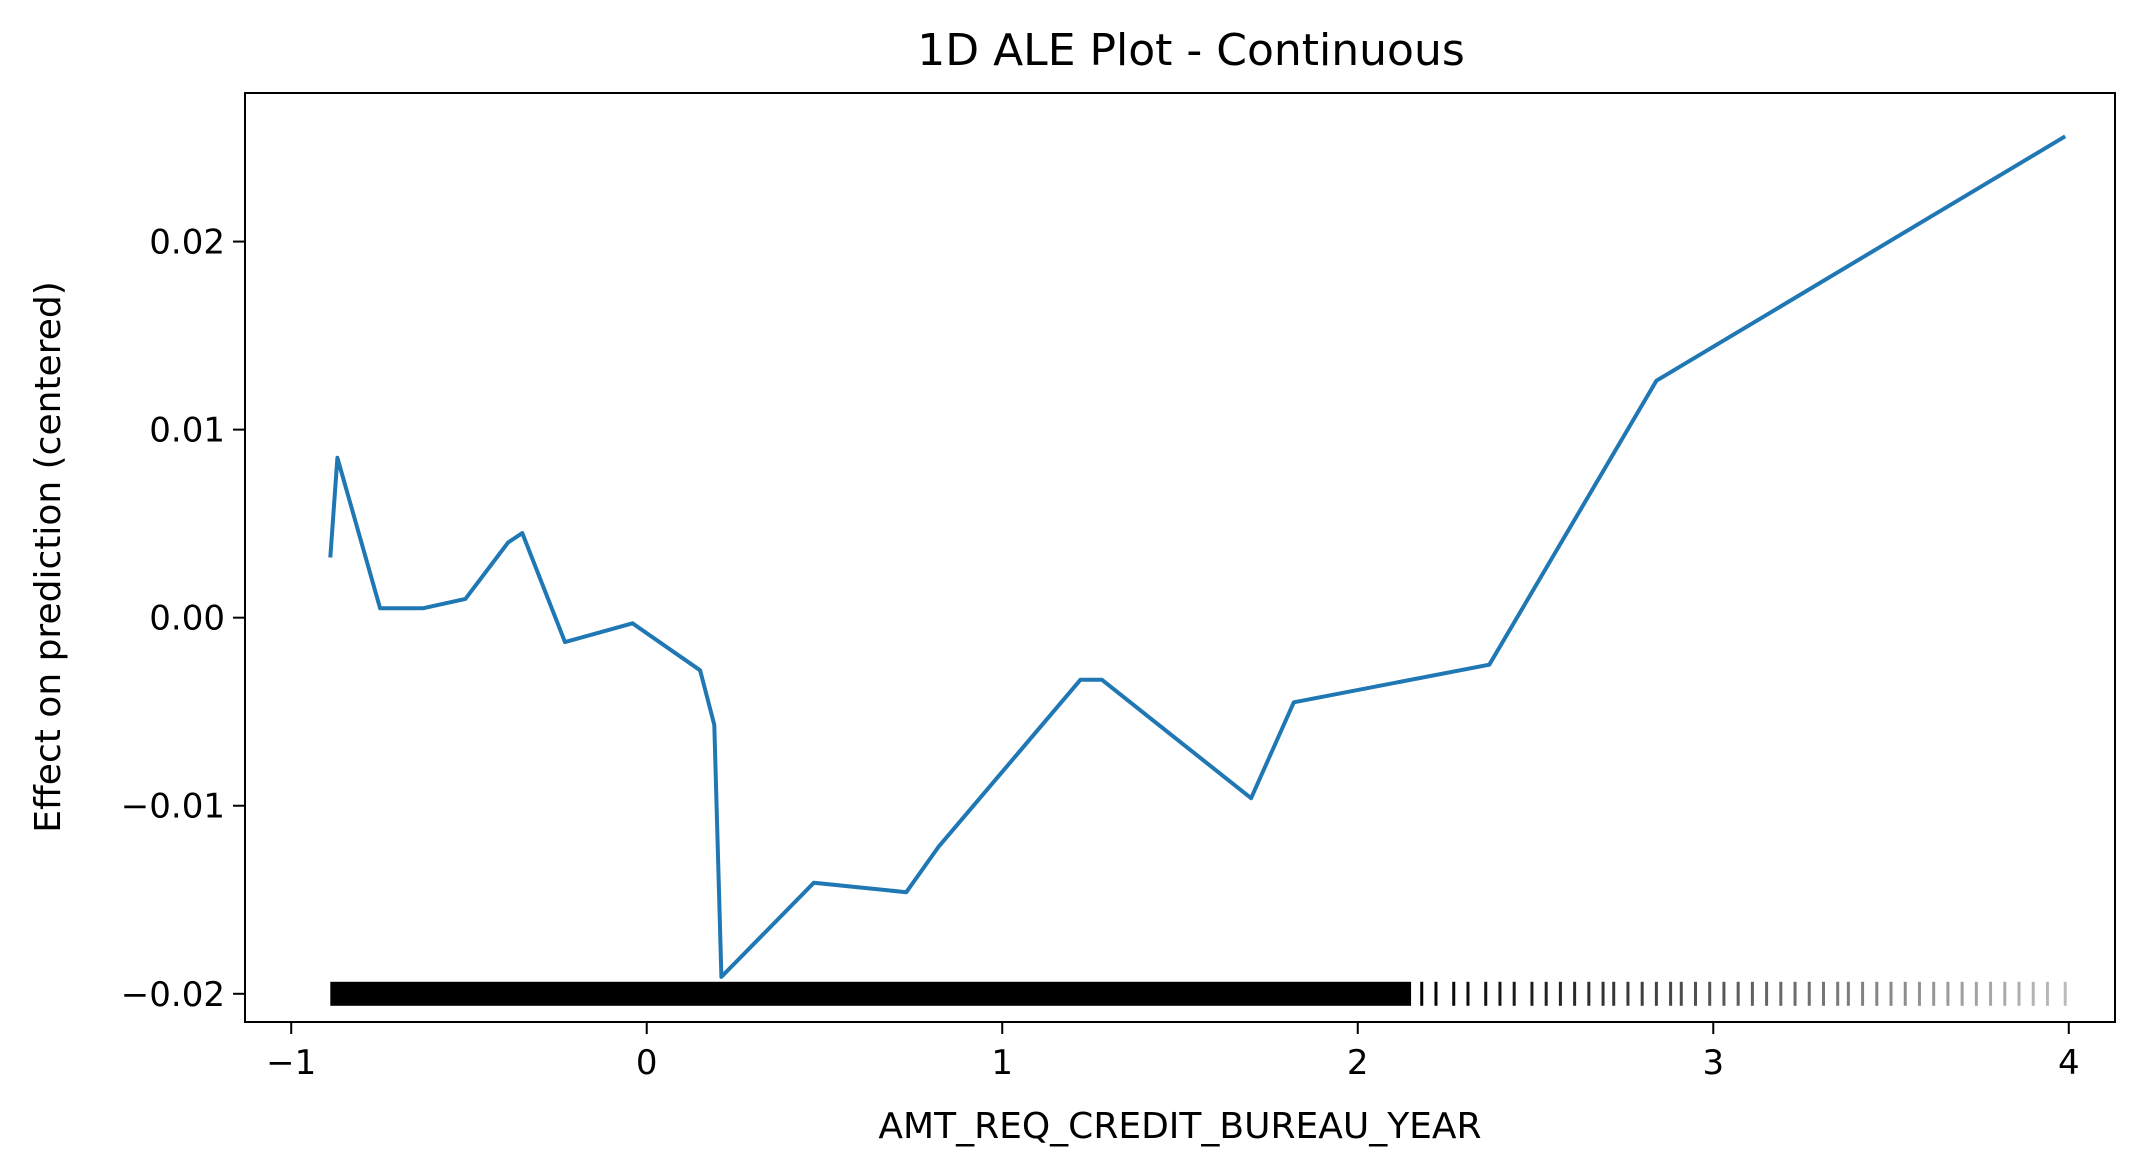 The width and height of the screenshot is (2133, 1173). I want to click on y-tick-label: −0.02, so click(173, 995).